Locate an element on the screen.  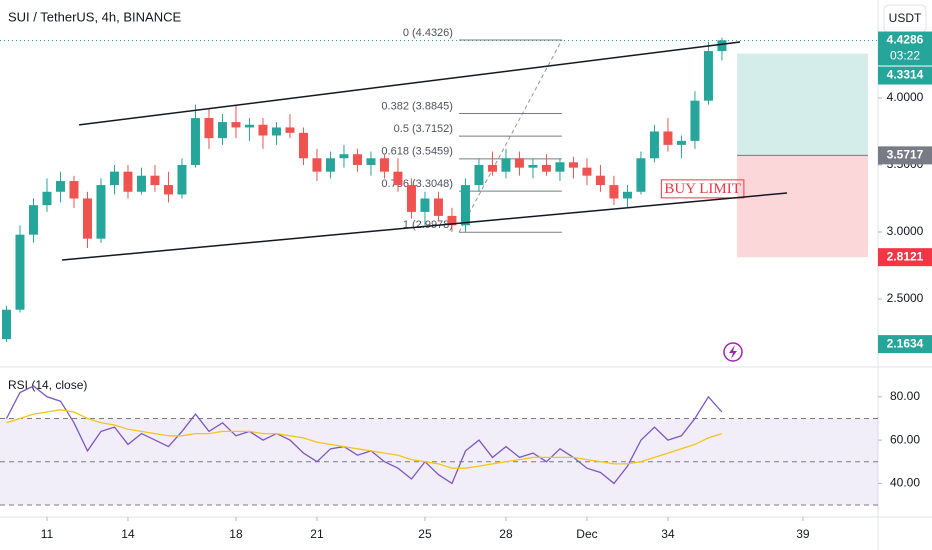
price-label-text: 3.5717 is located at coordinates (905, 155).